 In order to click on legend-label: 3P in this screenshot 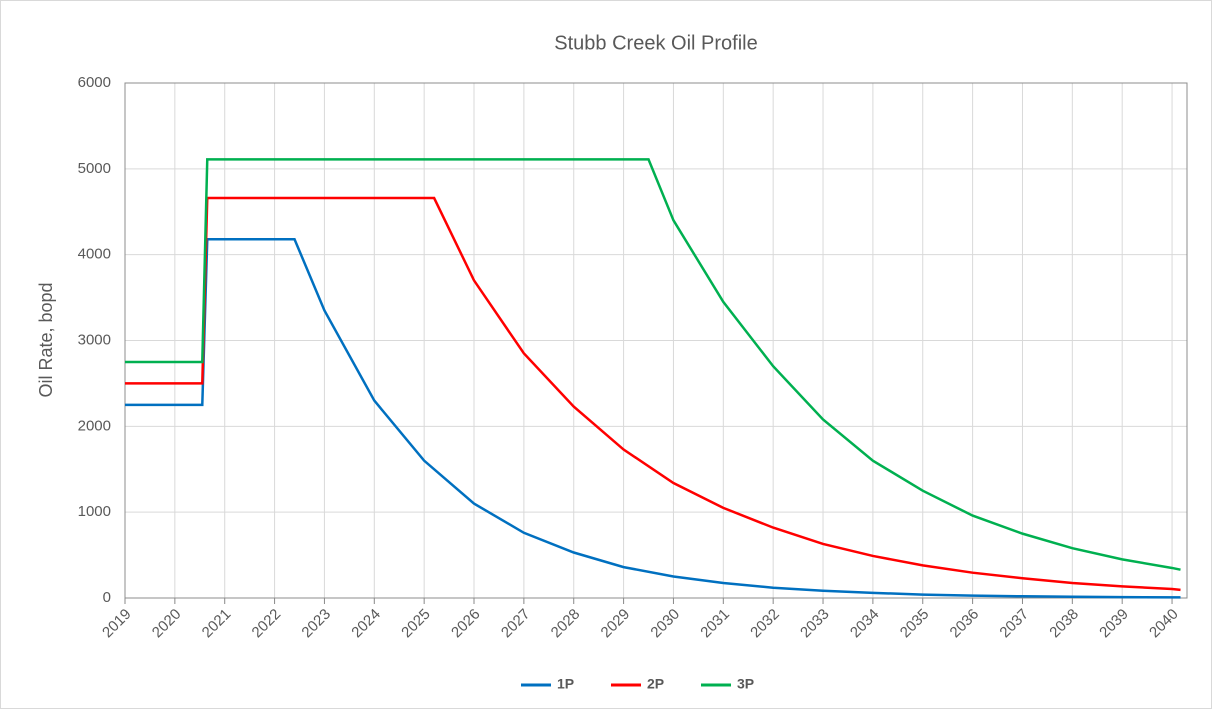, I will do `click(745, 684)`.